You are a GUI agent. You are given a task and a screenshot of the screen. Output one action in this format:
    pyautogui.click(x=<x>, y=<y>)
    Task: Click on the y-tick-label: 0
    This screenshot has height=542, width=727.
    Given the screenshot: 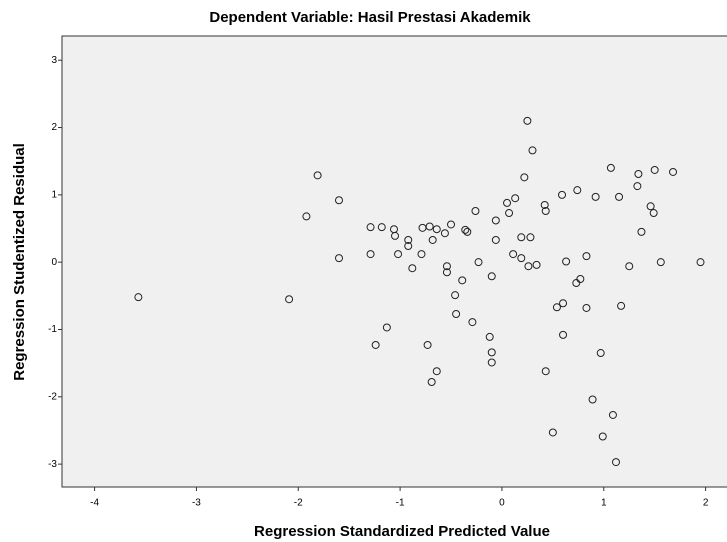 What is the action you would take?
    pyautogui.click(x=54, y=262)
    